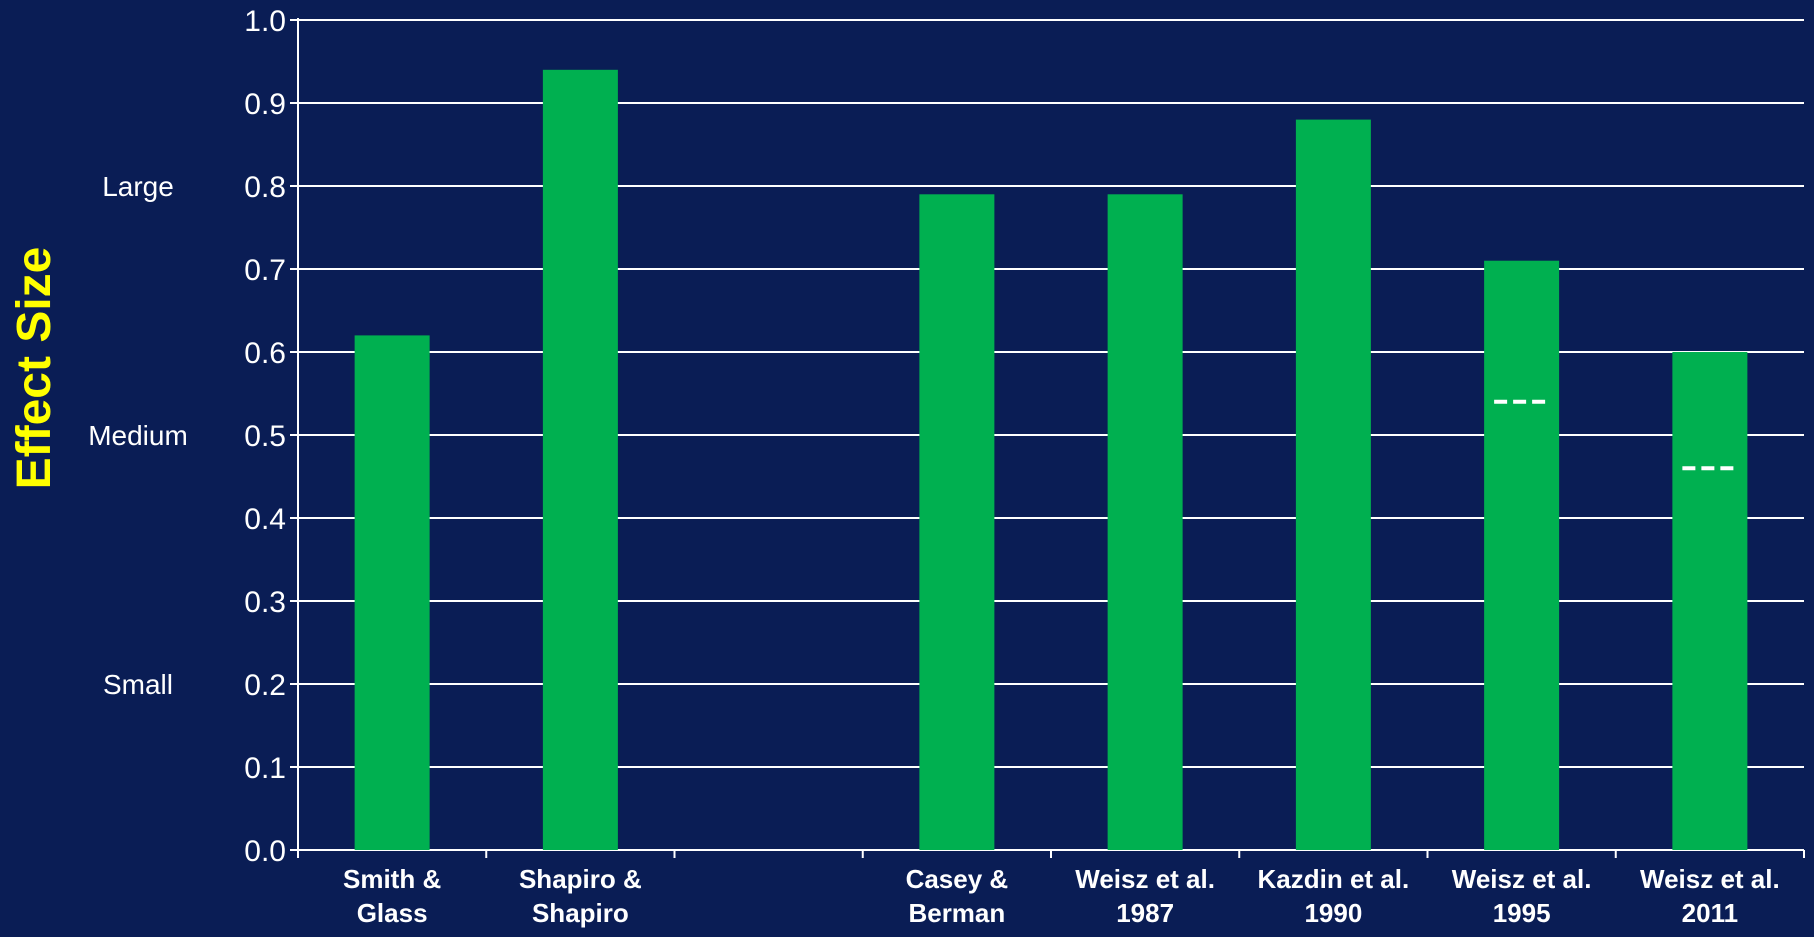  What do you see at coordinates (265, 187) in the screenshot?
I see `y-tick-label: 0.8` at bounding box center [265, 187].